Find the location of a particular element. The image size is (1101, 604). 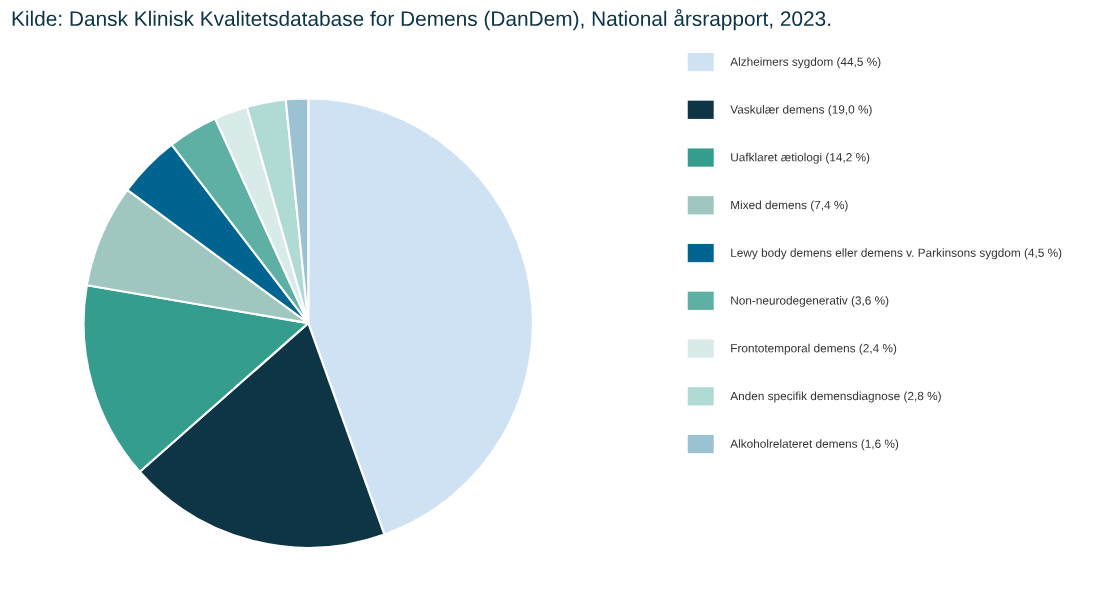

legend-label: Alkoholrelateret demens (1,6 %) is located at coordinates (814, 445).